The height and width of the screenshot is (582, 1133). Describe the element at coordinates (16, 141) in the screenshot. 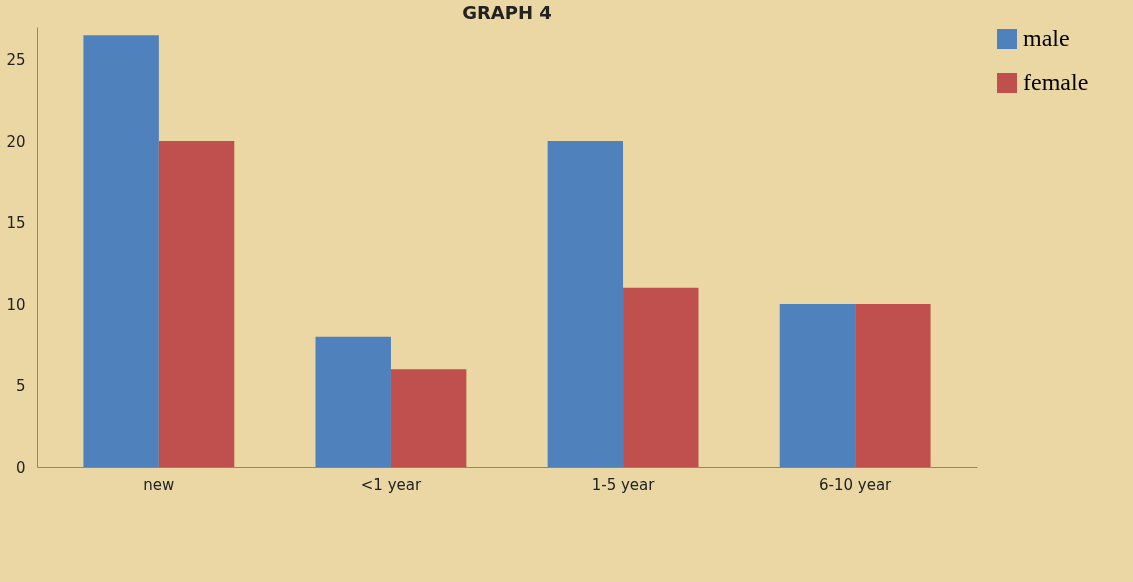

I see `y-tick-label: 20` at that location.